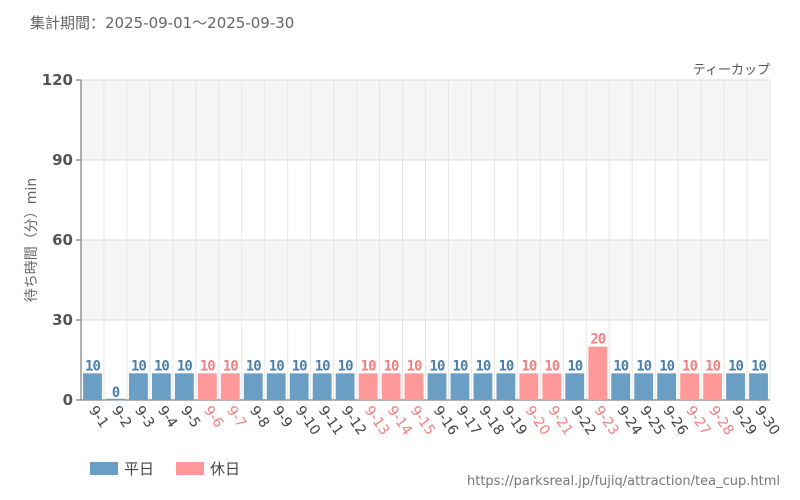 This screenshot has height=500, width=800. What do you see at coordinates (445, 420) in the screenshot?
I see `x-tick-label: 9-16` at bounding box center [445, 420].